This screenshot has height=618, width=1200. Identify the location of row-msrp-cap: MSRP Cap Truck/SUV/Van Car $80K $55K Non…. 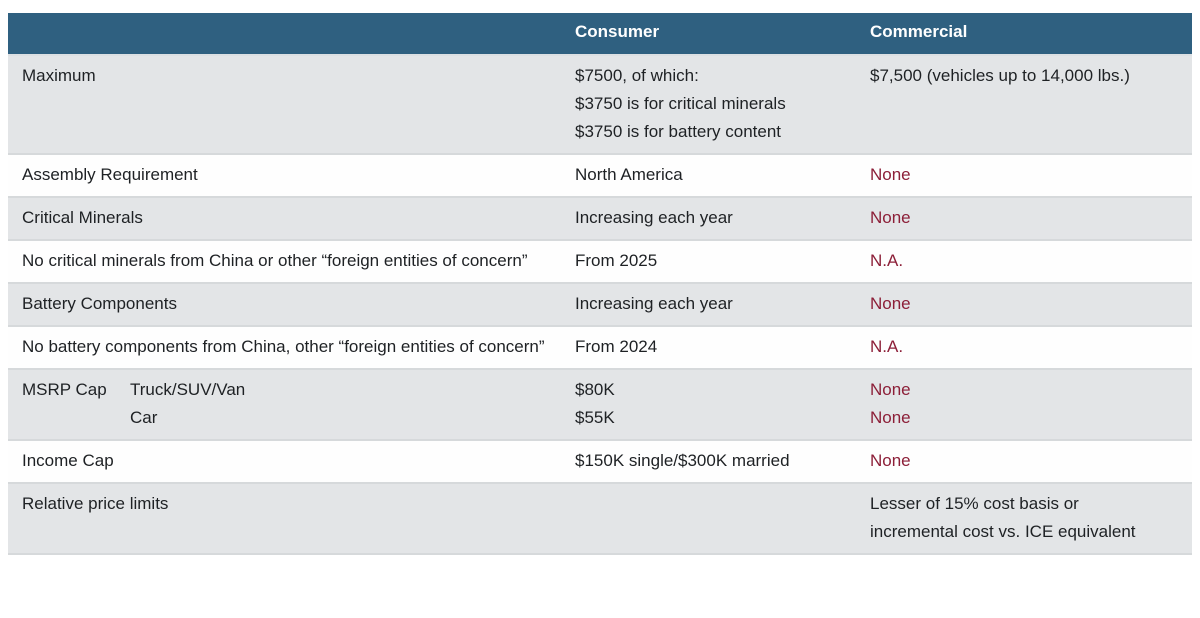
(600, 405).